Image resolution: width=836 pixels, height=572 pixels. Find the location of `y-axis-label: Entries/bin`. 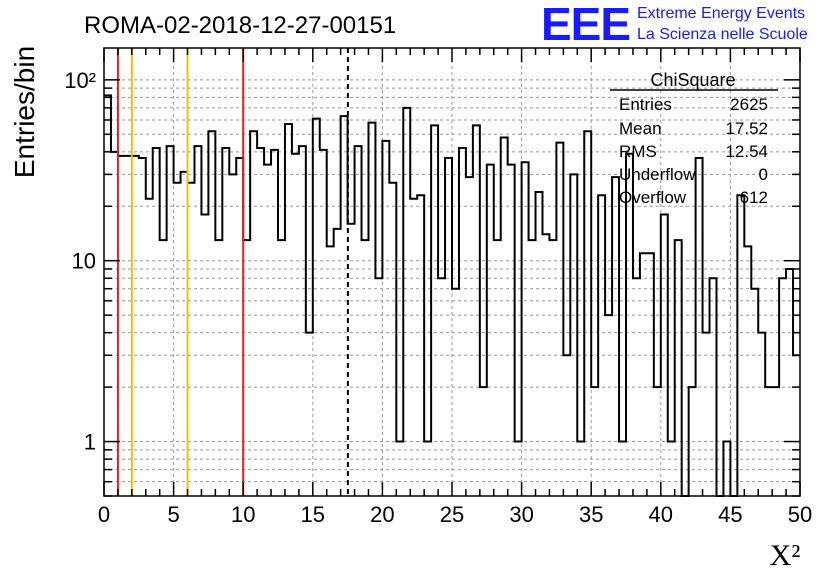

y-axis-label: Entries/bin is located at coordinates (24, 112).